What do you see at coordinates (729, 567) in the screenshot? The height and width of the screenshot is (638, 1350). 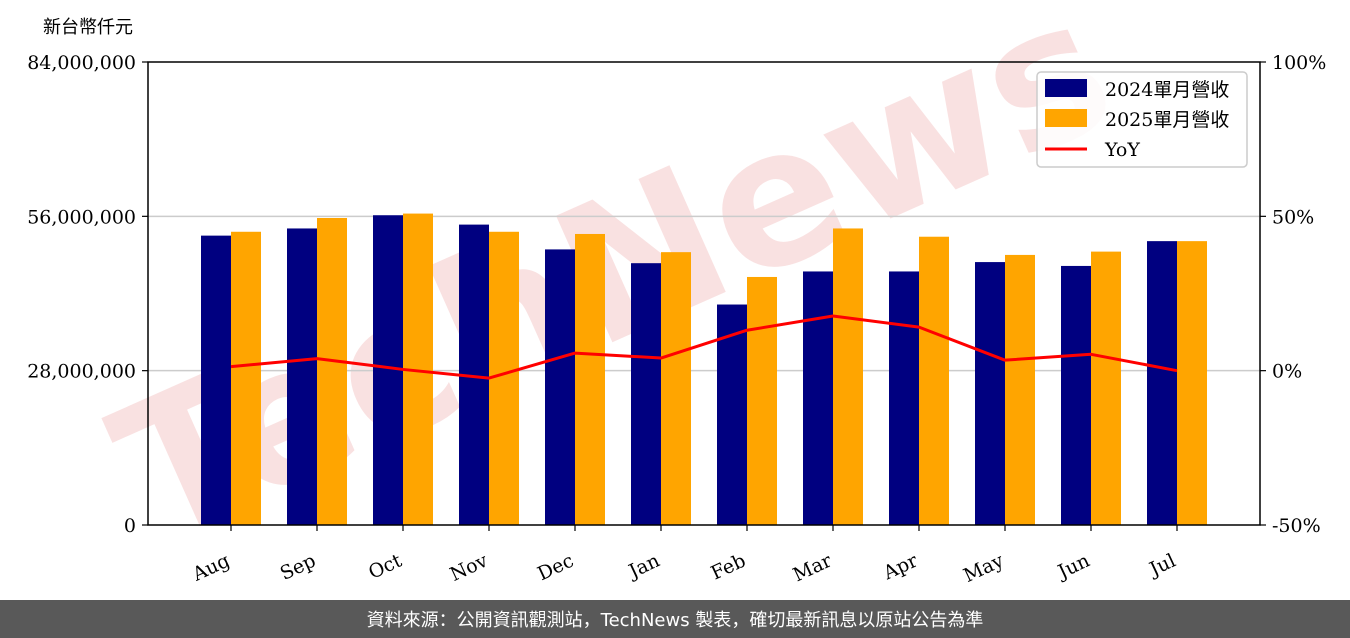 I see `x-tick-label: Feb` at bounding box center [729, 567].